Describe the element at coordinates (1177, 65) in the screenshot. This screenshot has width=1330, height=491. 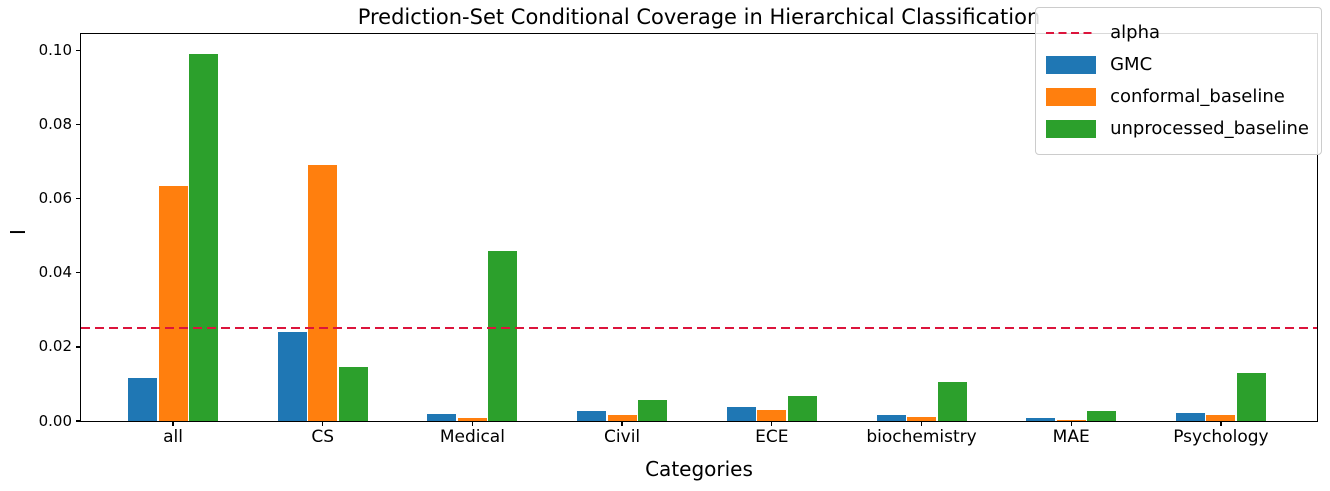
I see `legend-row-GMC: GMC` at that location.